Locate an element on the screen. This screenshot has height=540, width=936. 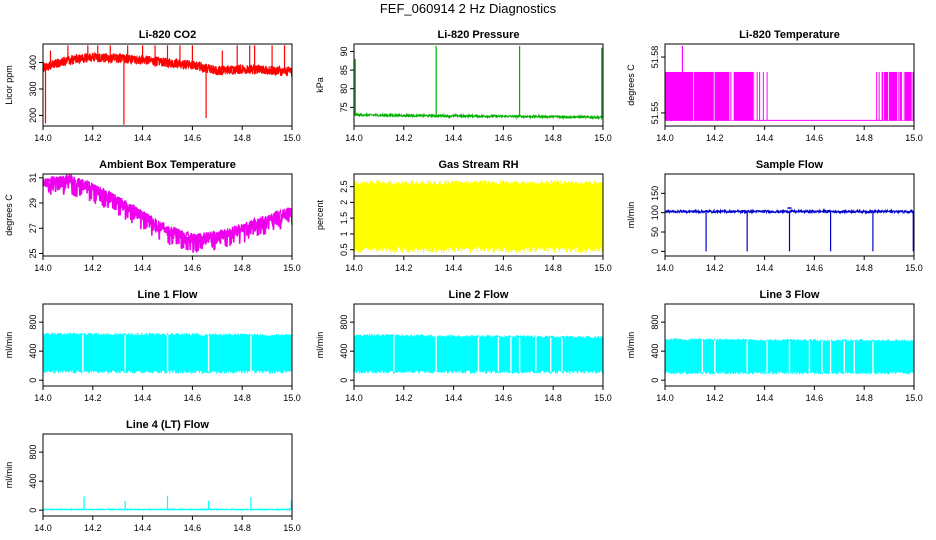
panel-title: Ambient Box Temperature is located at coordinates (167, 165).